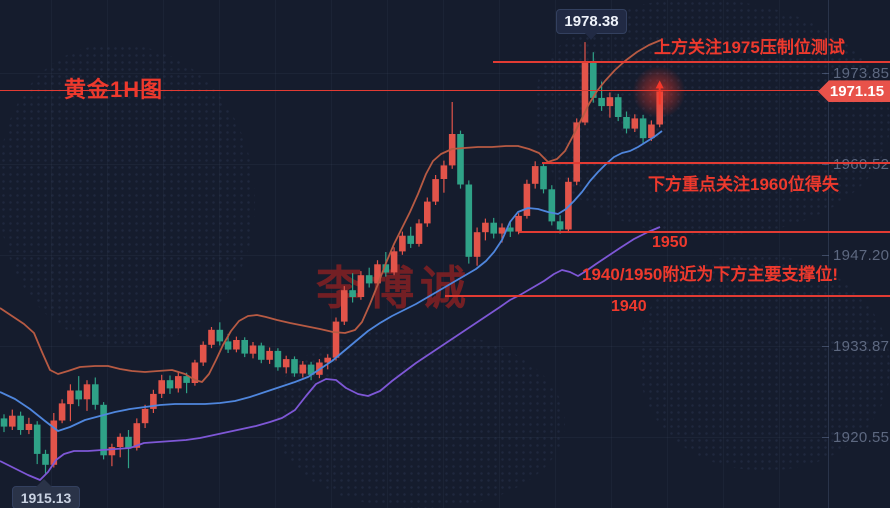 This screenshot has height=508, width=890. What do you see at coordinates (46, 497) in the screenshot?
I see `low-price-tooltip: 1915.13` at bounding box center [46, 497].